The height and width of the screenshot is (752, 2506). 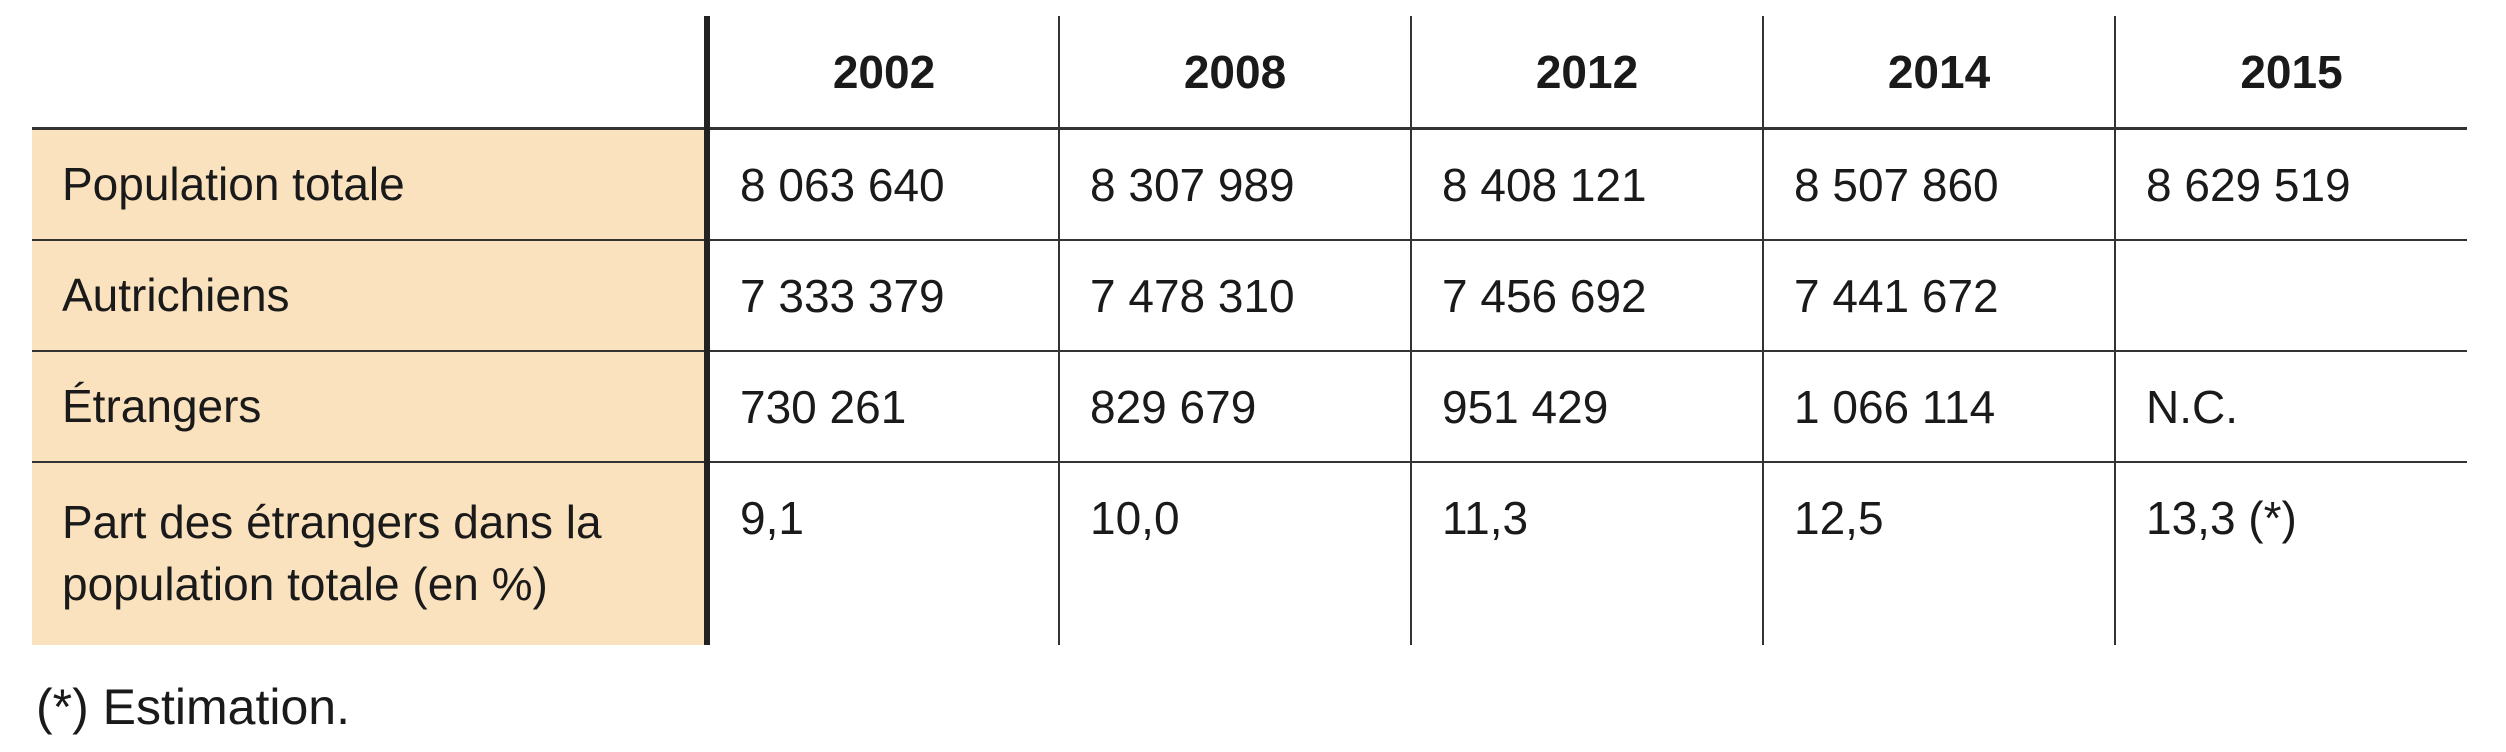 What do you see at coordinates (1938, 553) in the screenshot?
I see `table-cell: 12,5` at bounding box center [1938, 553].